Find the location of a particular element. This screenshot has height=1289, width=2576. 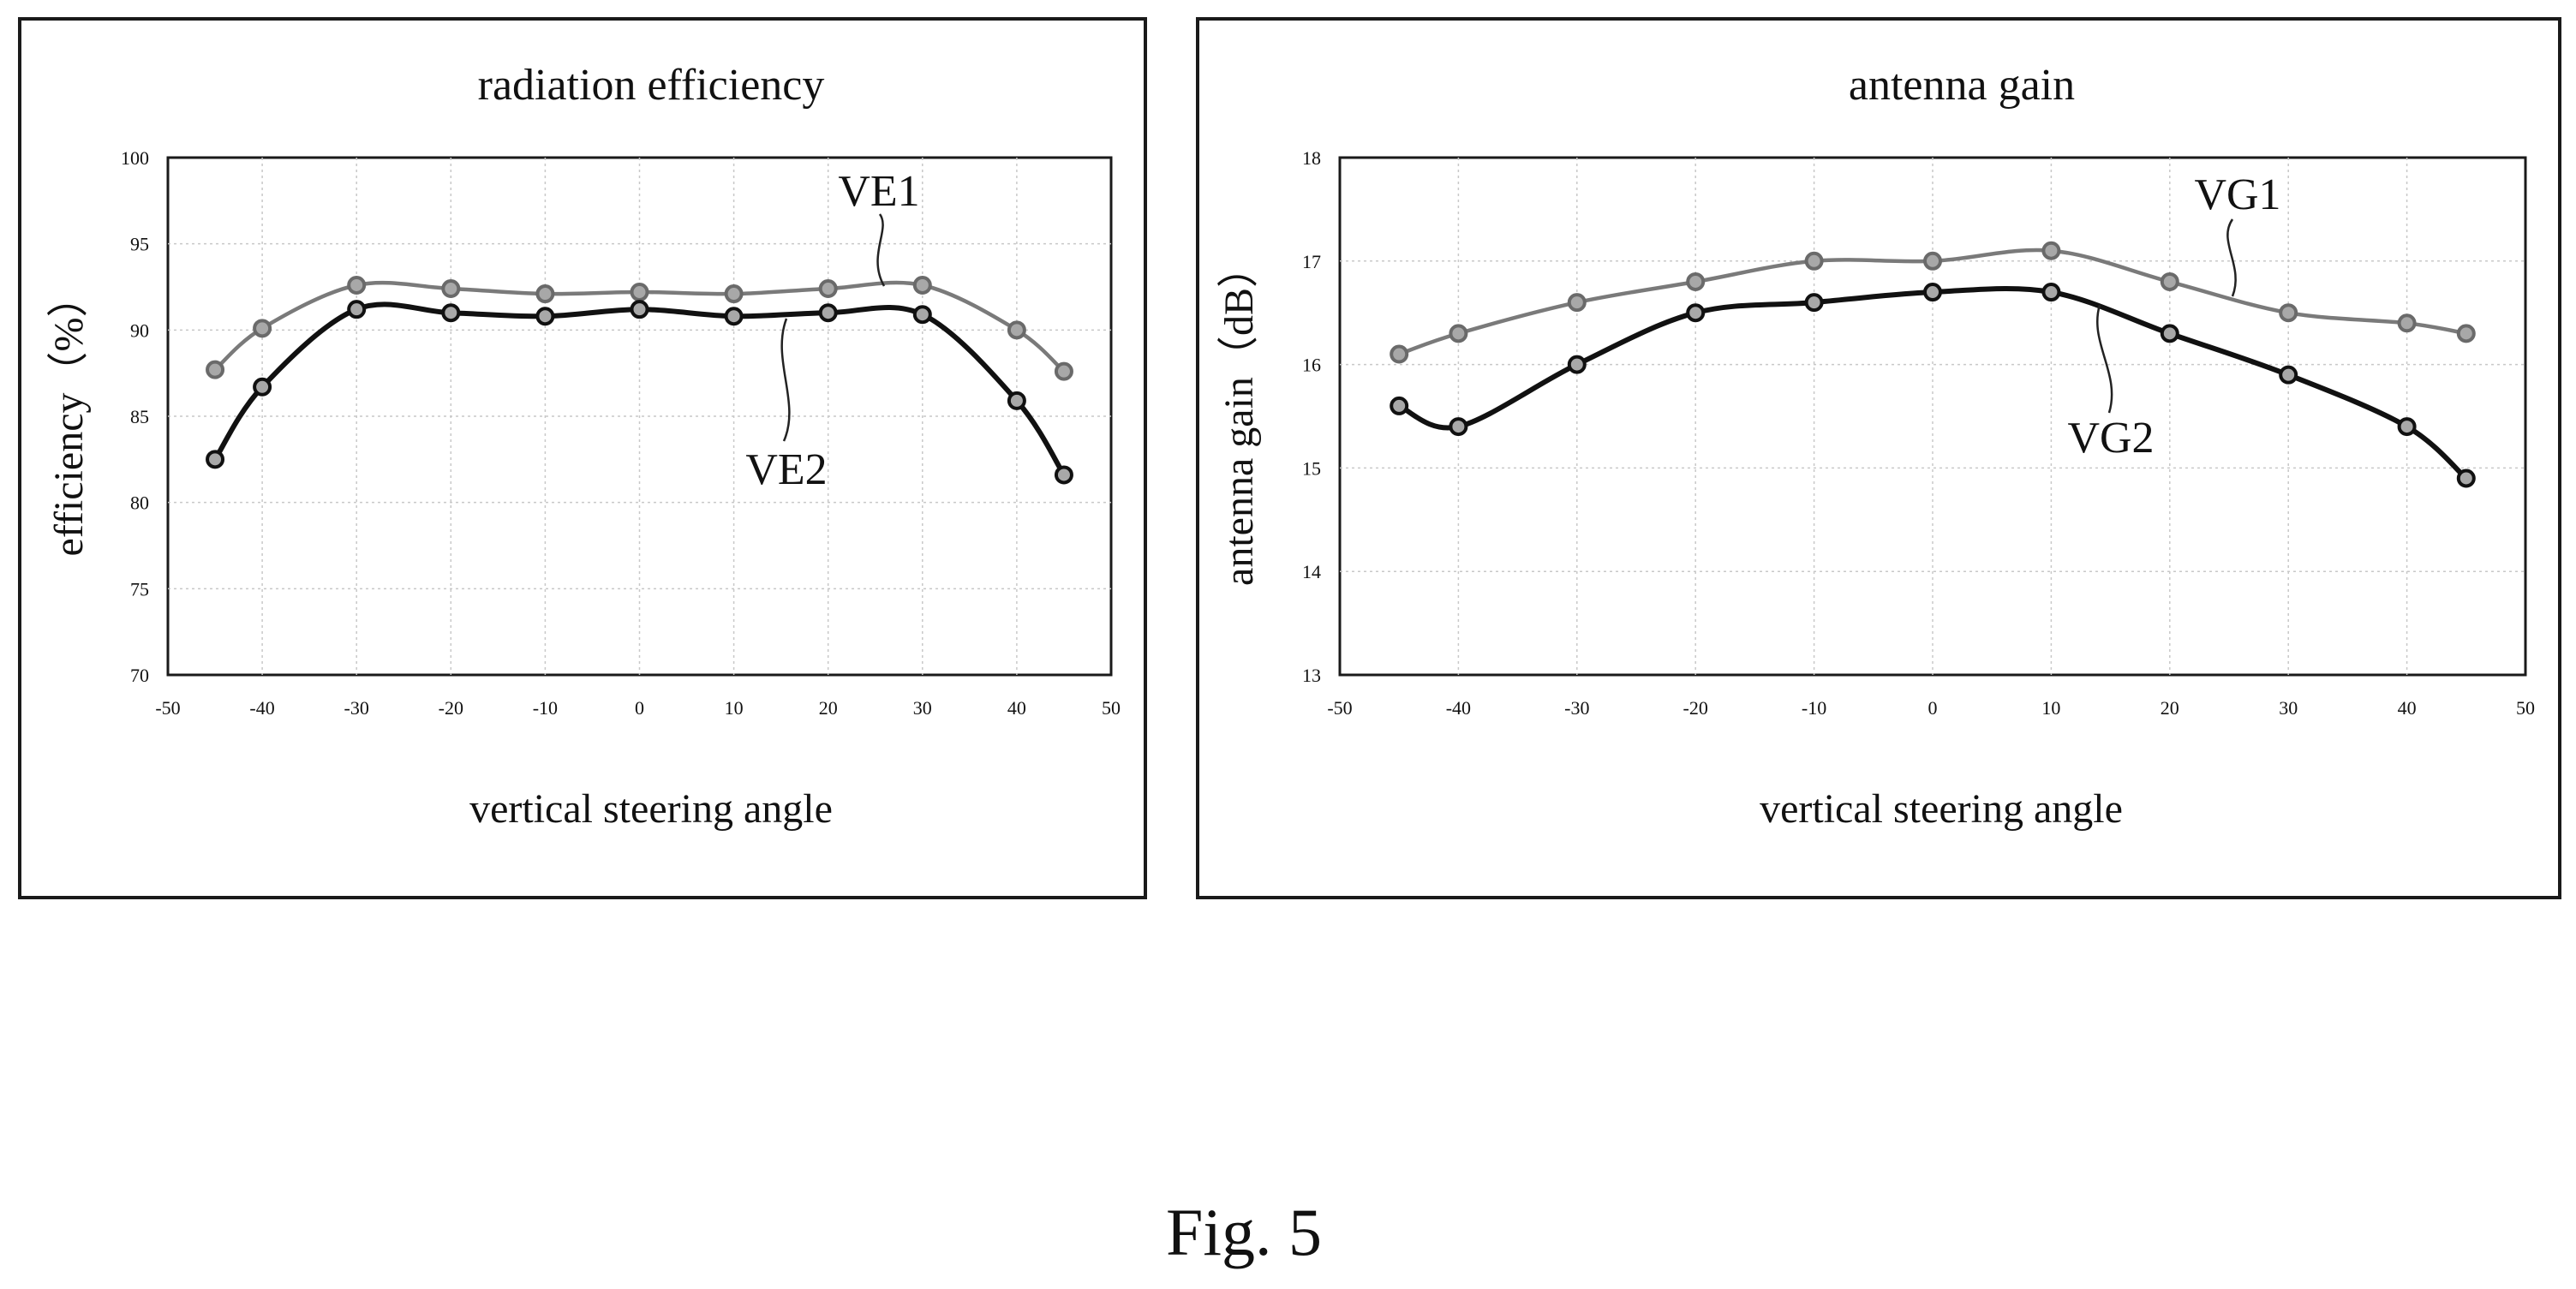

y-tick-label: 15 is located at coordinates (1312, 468).